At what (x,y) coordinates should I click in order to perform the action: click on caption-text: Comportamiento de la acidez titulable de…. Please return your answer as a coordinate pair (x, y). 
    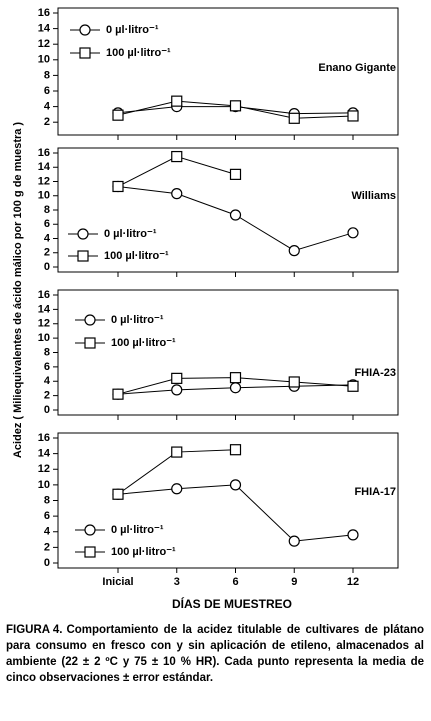
    Looking at the image, I should click on (215, 654).